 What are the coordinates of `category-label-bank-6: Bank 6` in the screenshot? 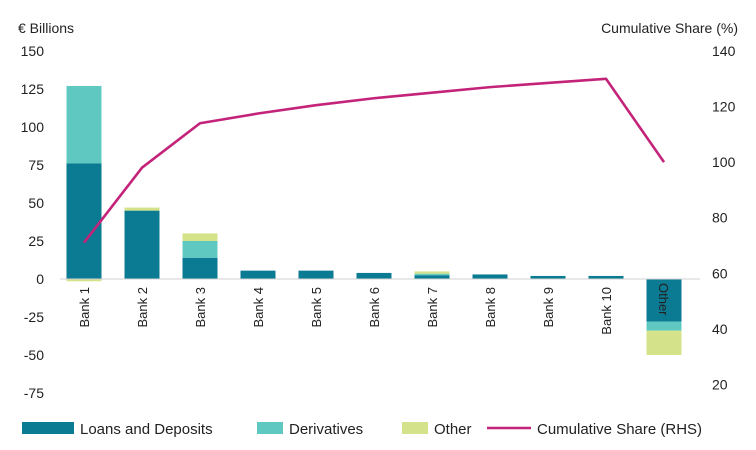 It's located at (374, 307).